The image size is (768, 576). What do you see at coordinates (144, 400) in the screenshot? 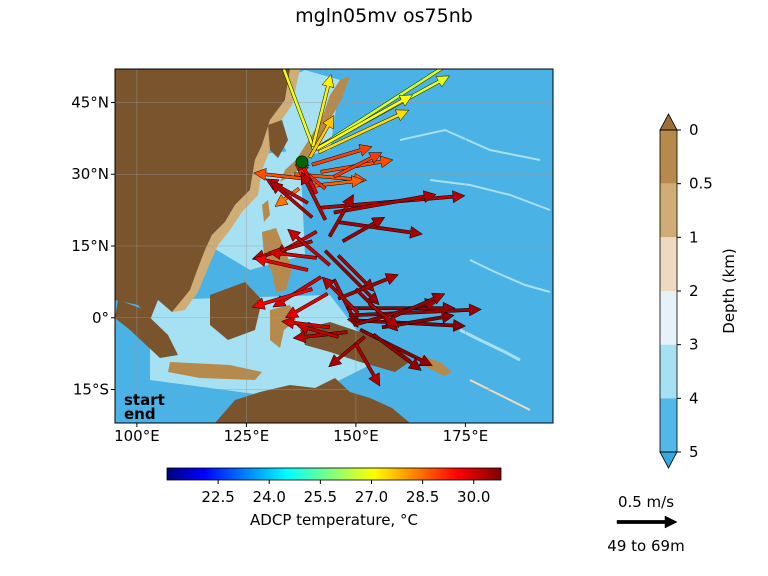
I see `track-start-label: start` at bounding box center [144, 400].